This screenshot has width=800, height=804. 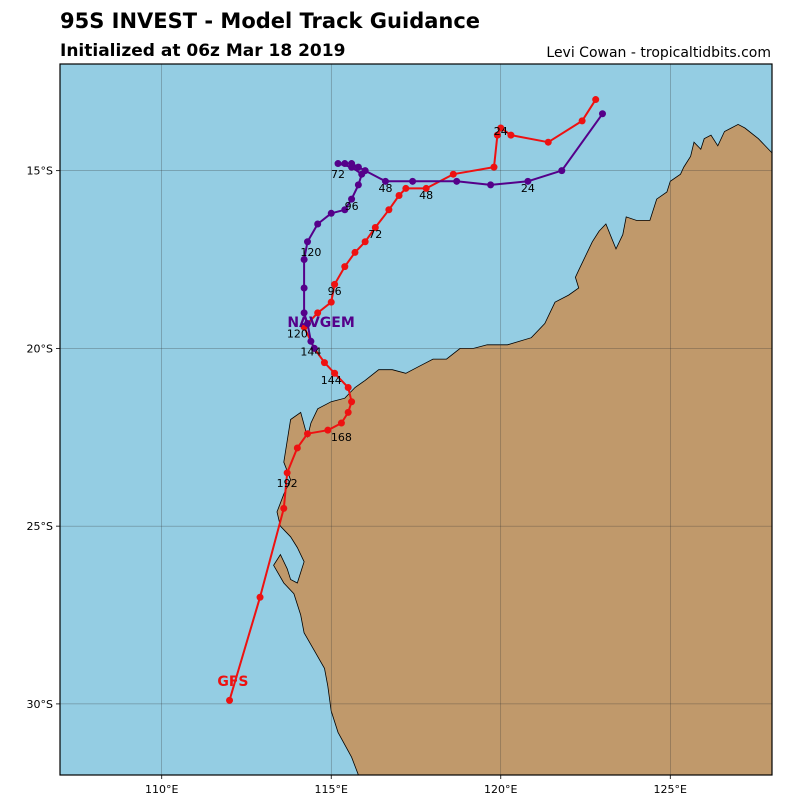 I want to click on gfs-forecast-hour-label: 192, so click(x=287, y=483).